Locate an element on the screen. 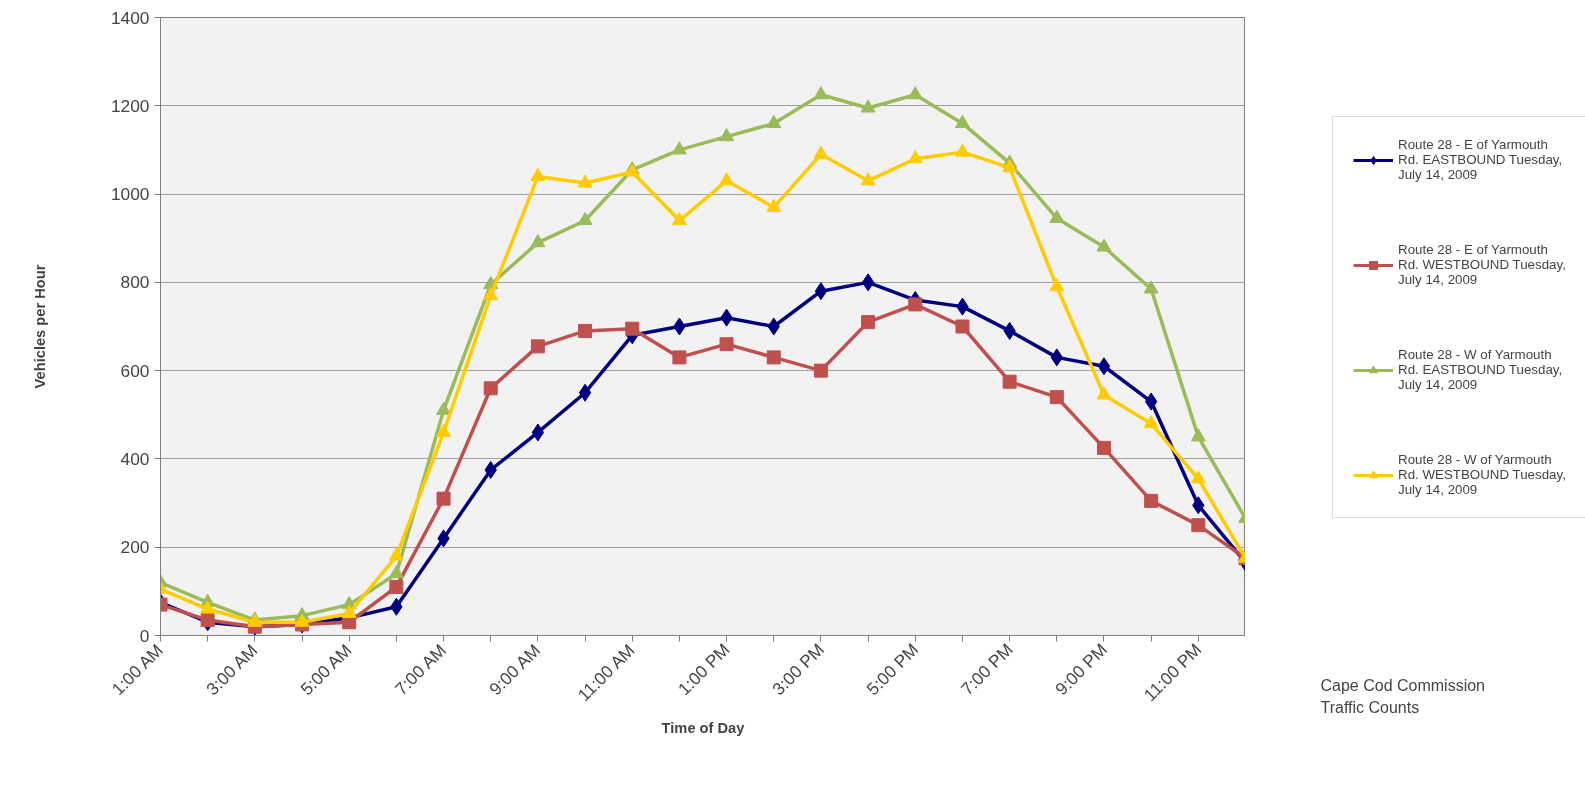 Image resolution: width=1585 pixels, height=796 pixels. text: Cape Cod Commission Traffic Counts is located at coordinates (1403, 697).